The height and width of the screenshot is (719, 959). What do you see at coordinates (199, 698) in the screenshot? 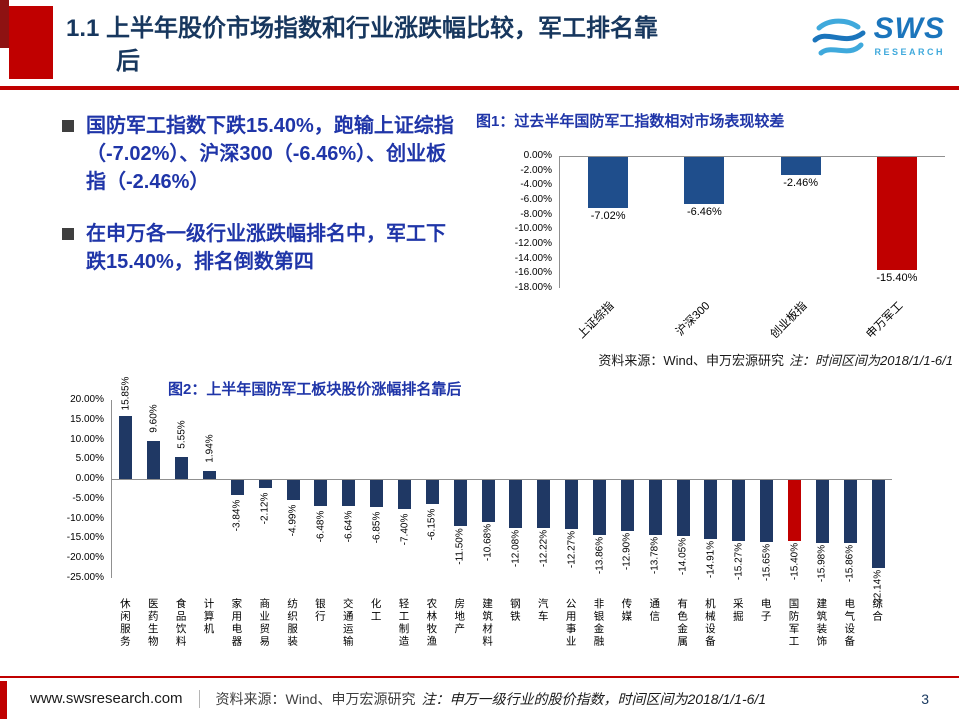
I see `footer-separator` at bounding box center [199, 698].